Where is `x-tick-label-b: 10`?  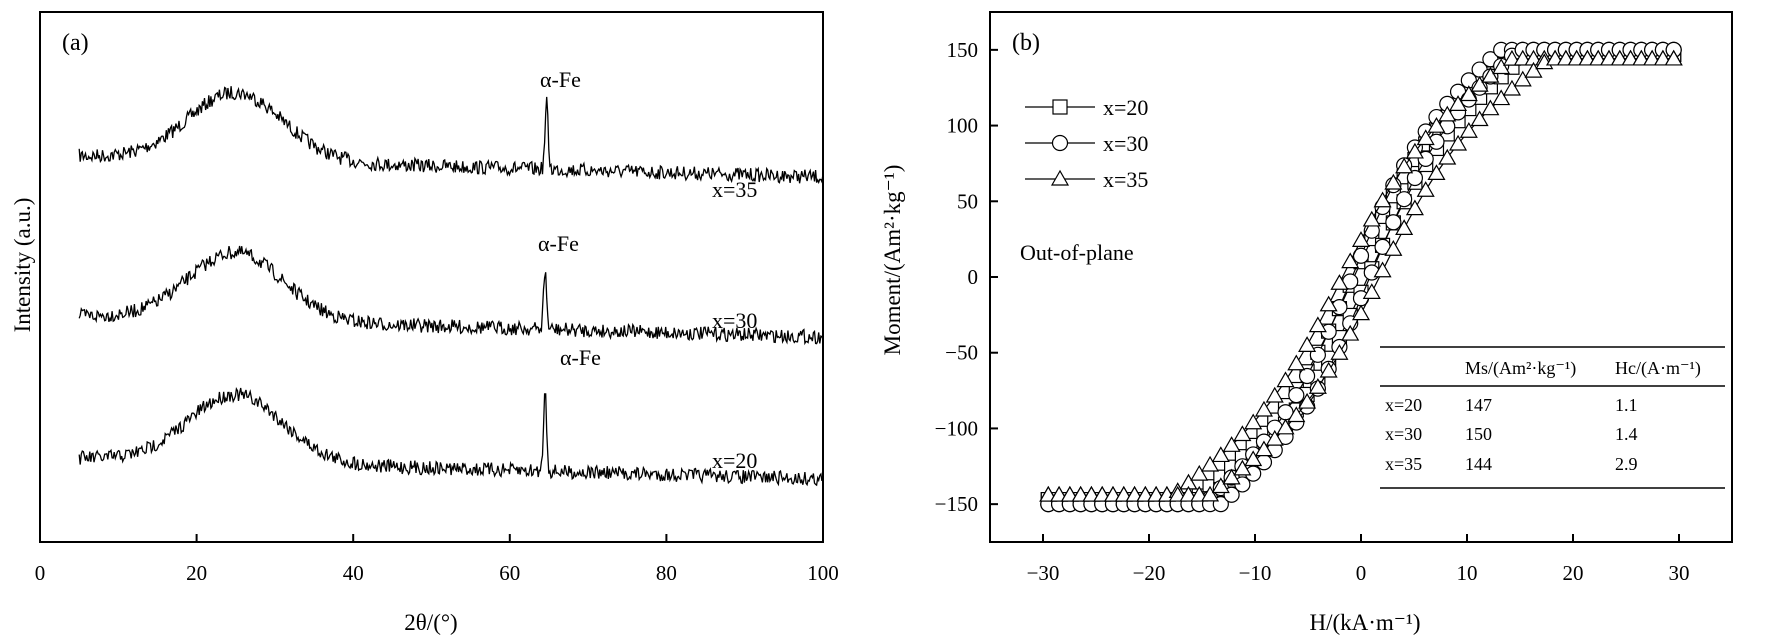 x-tick-label-b: 10 is located at coordinates (1467, 573).